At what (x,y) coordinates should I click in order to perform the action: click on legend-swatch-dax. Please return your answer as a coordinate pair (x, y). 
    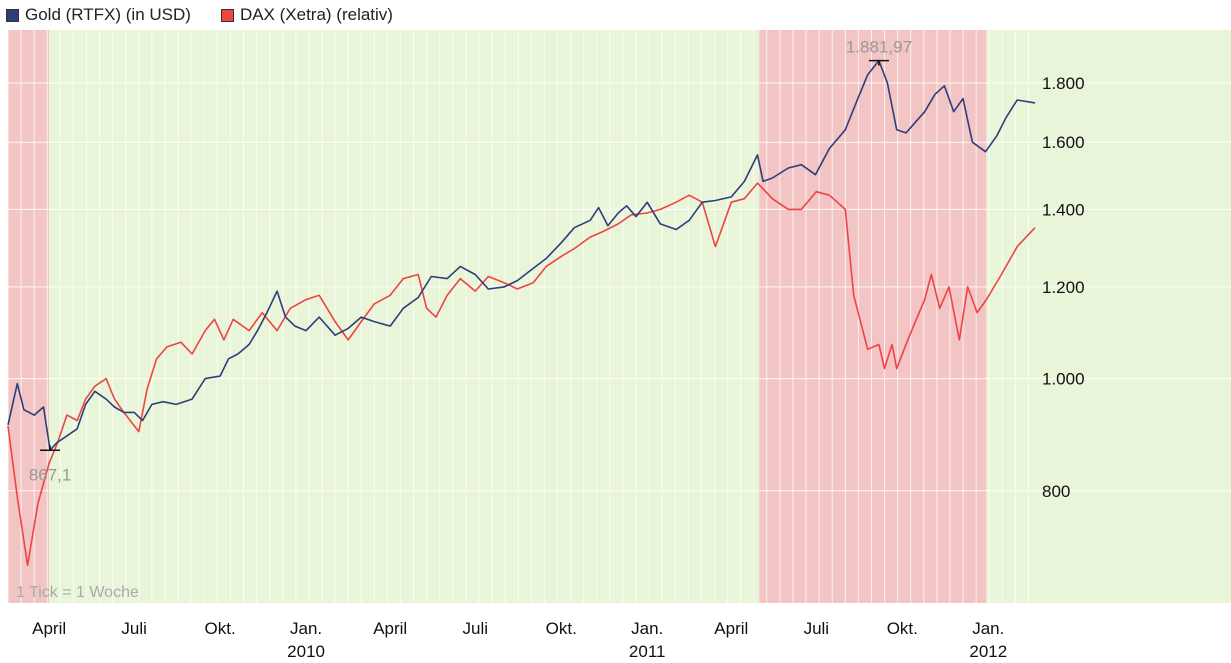
    Looking at the image, I should click on (227, 15).